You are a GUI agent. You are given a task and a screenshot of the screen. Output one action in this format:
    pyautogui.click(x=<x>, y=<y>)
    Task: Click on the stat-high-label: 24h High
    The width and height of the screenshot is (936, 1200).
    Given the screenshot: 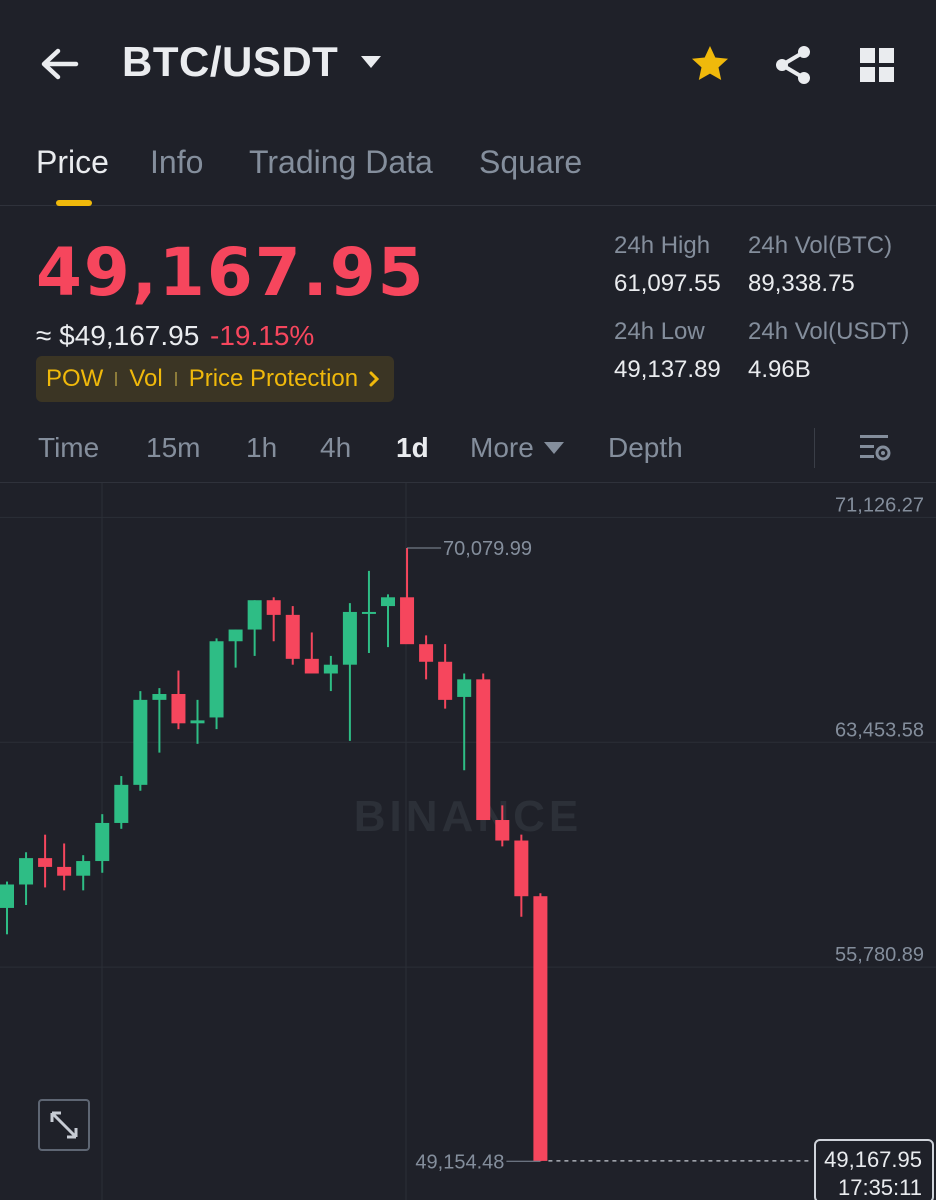 What is the action you would take?
    pyautogui.click(x=662, y=245)
    